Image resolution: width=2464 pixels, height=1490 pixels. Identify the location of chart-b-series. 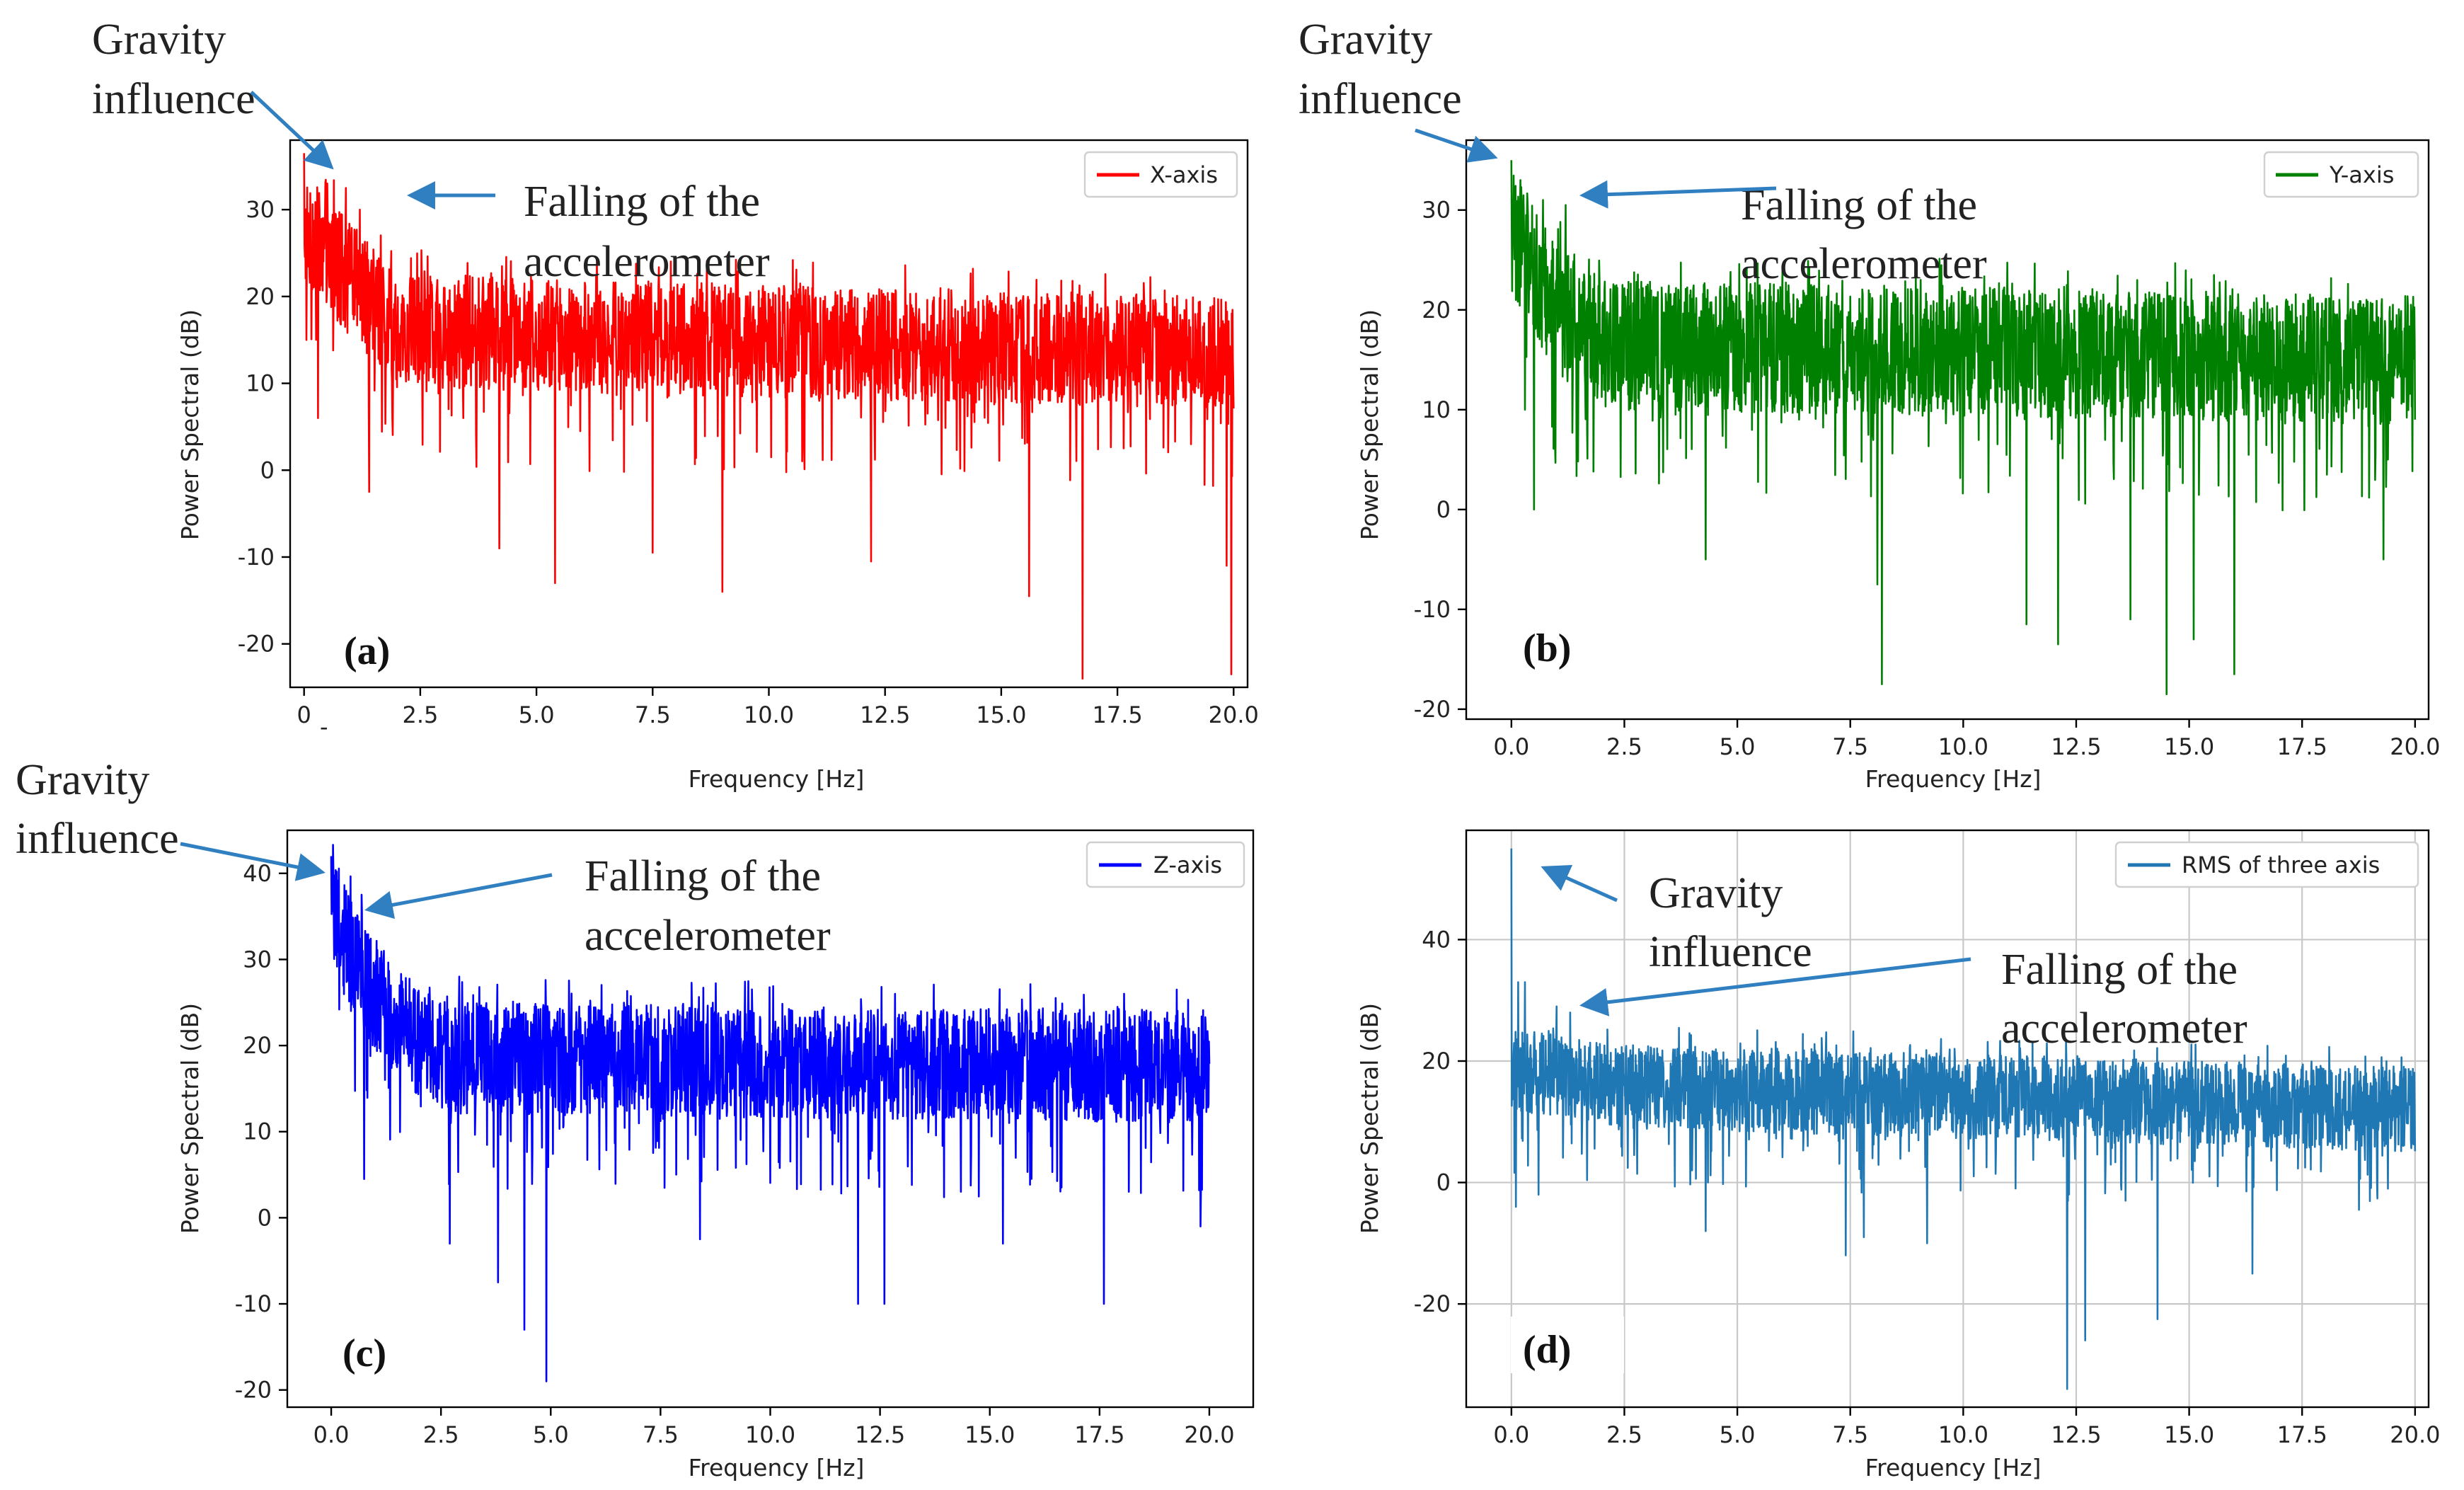
(1963, 427).